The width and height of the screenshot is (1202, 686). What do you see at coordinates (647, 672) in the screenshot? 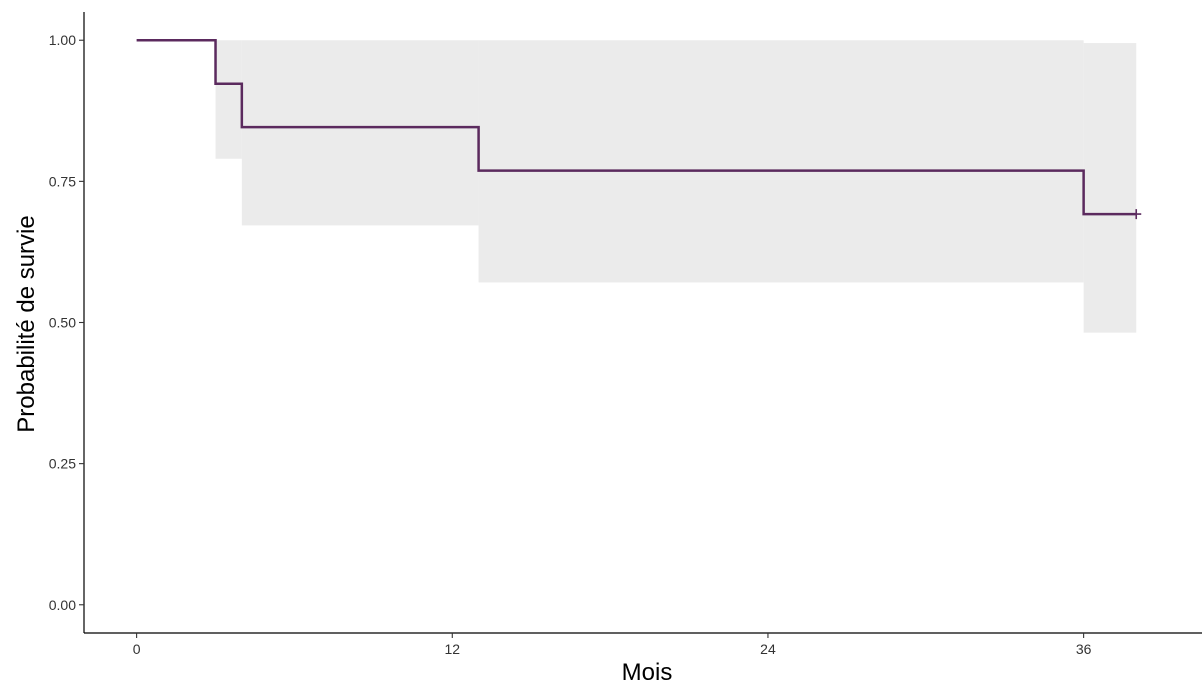
I see `x-axis-title: Mois` at bounding box center [647, 672].